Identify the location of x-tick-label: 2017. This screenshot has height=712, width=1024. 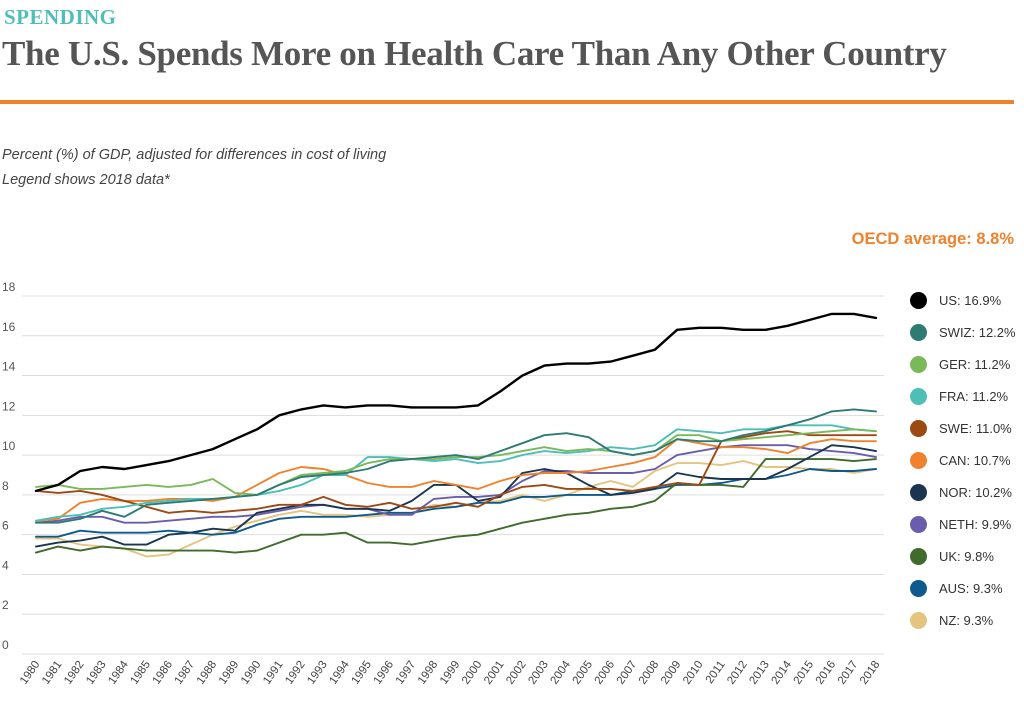
(848, 673).